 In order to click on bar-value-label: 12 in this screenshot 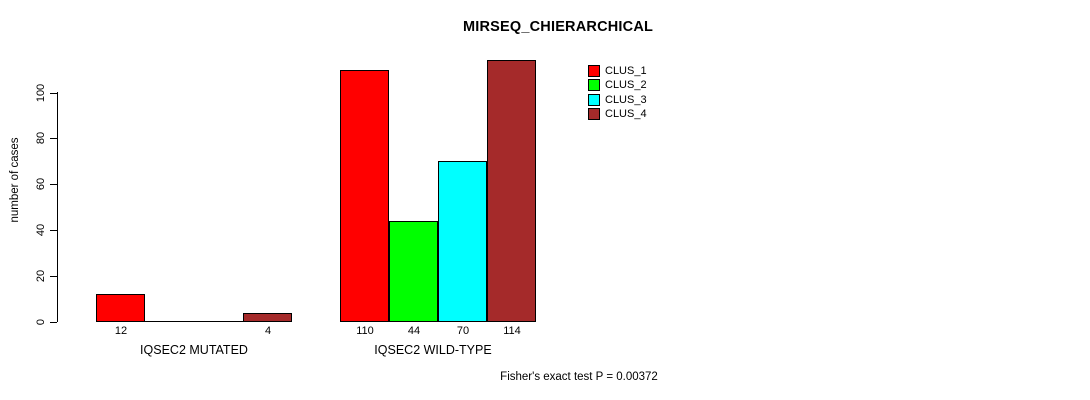, I will do `click(121, 331)`.